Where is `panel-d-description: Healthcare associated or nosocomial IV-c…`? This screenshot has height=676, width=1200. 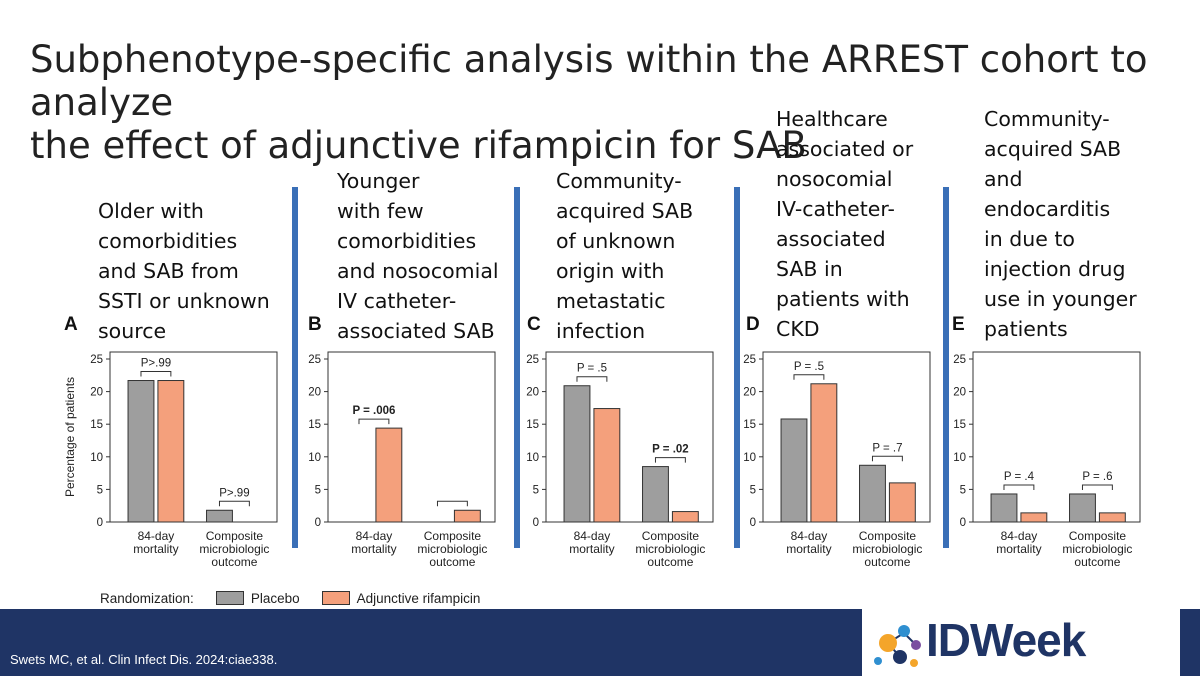
panel-d-description: Healthcare associated or nosocomial IV-c… is located at coordinates (844, 224).